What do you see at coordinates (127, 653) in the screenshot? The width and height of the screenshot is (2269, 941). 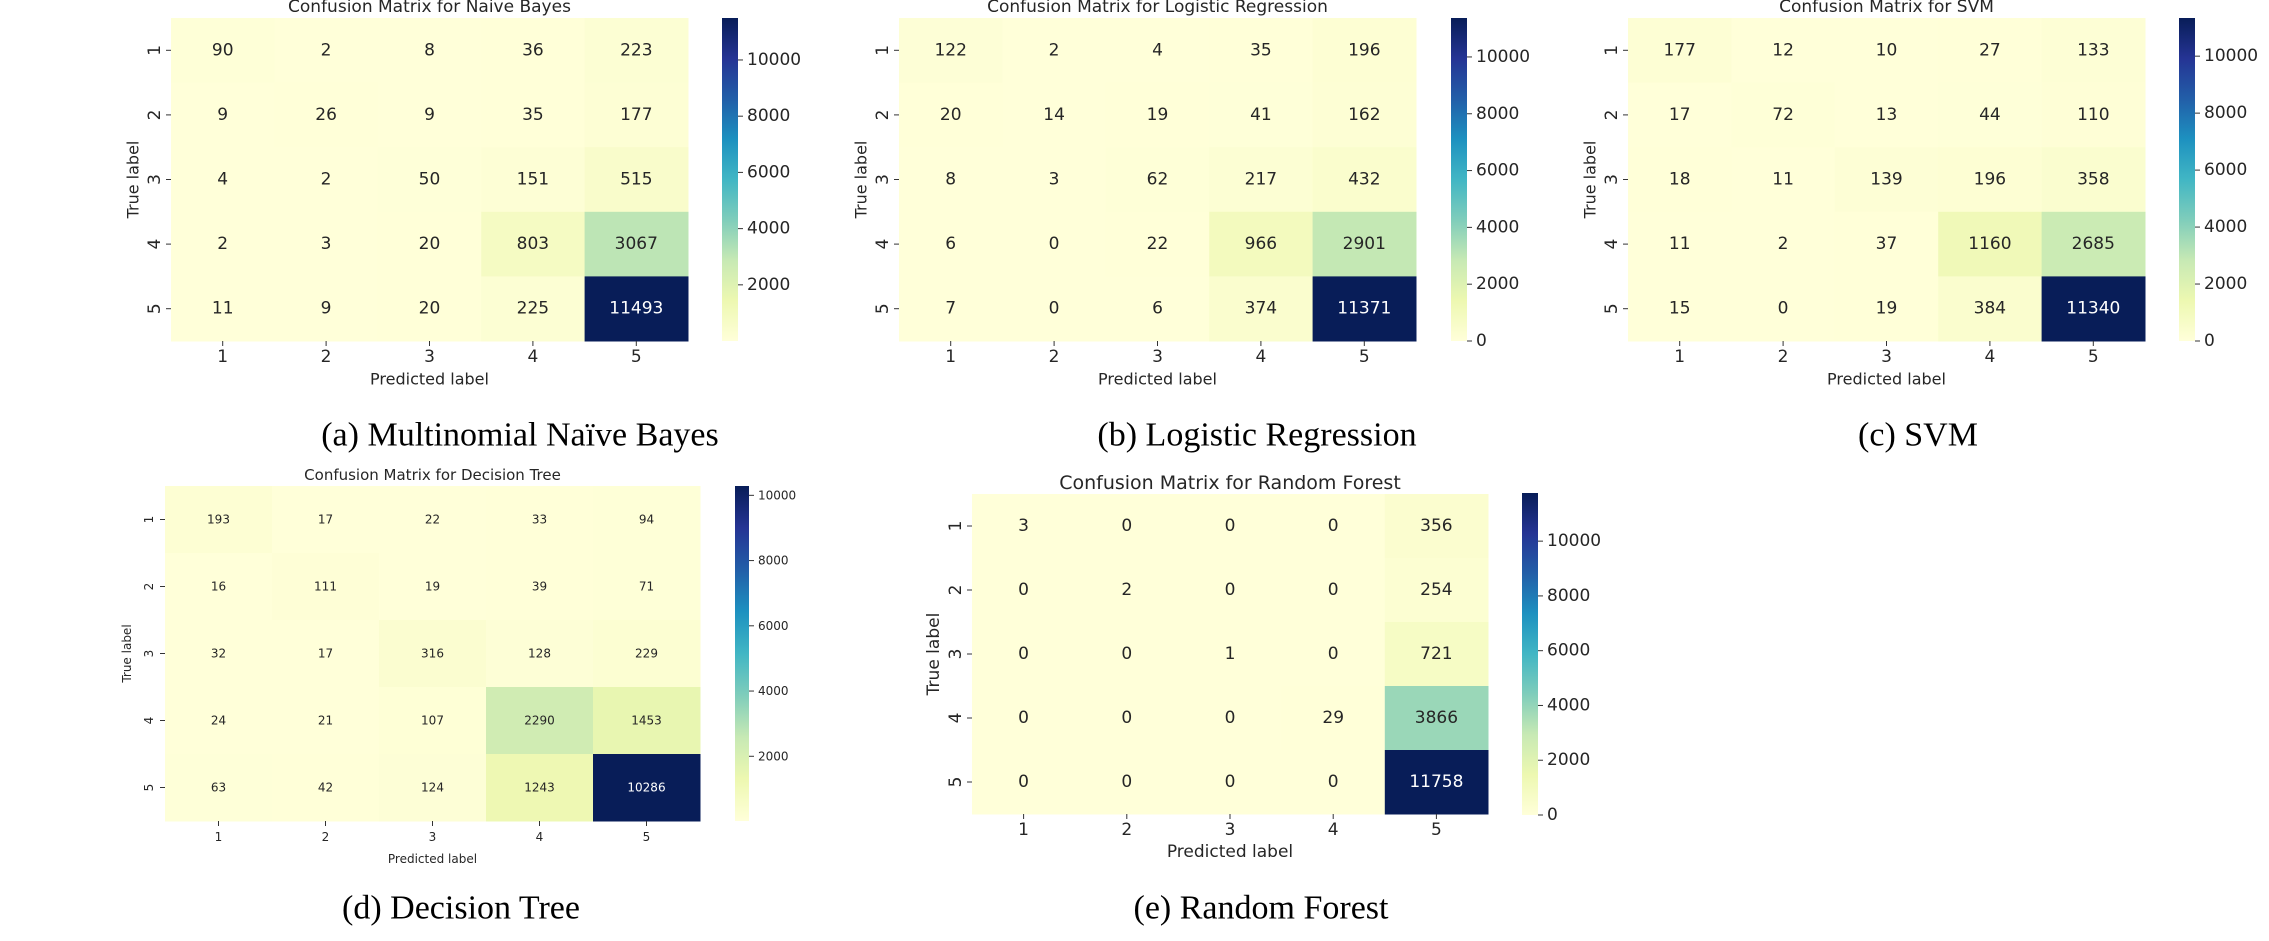 I see `y-axis-label: True label` at bounding box center [127, 653].